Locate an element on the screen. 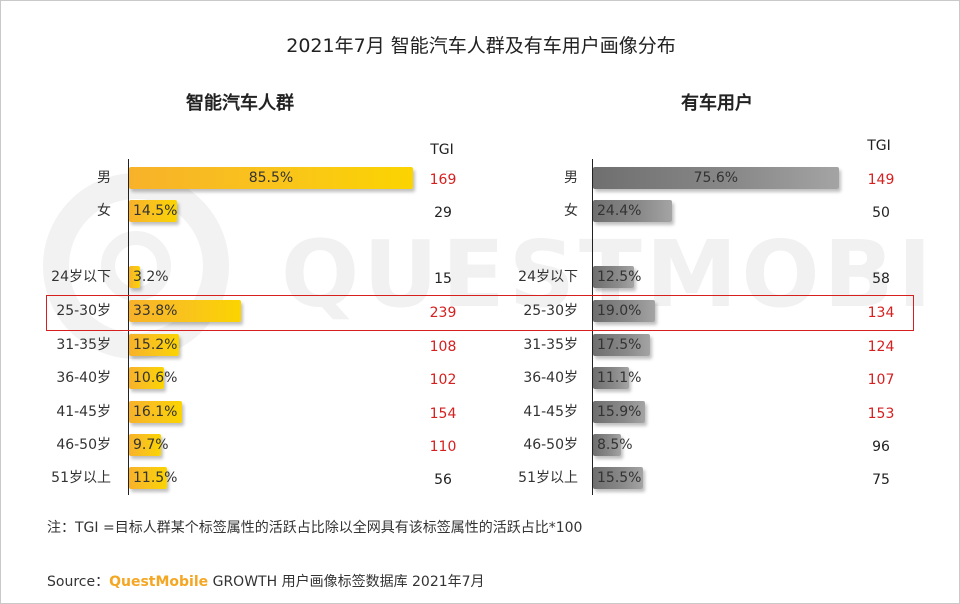 The height and width of the screenshot is (604, 960). right-category-label: 51岁以上 is located at coordinates (548, 478).